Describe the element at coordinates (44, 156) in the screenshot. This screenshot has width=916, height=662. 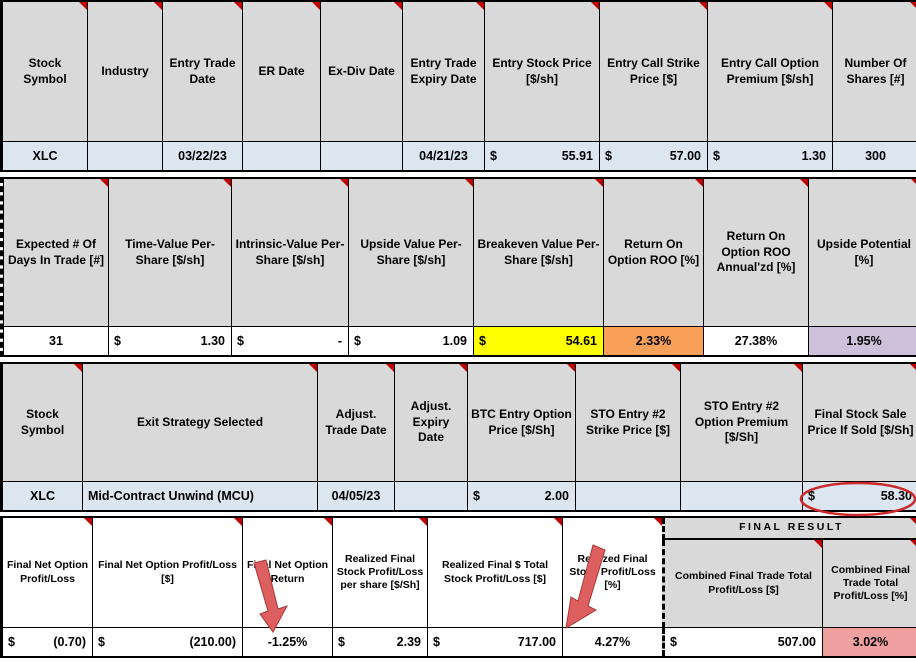
I see `s1-cell-stock-symbol: XLC` at that location.